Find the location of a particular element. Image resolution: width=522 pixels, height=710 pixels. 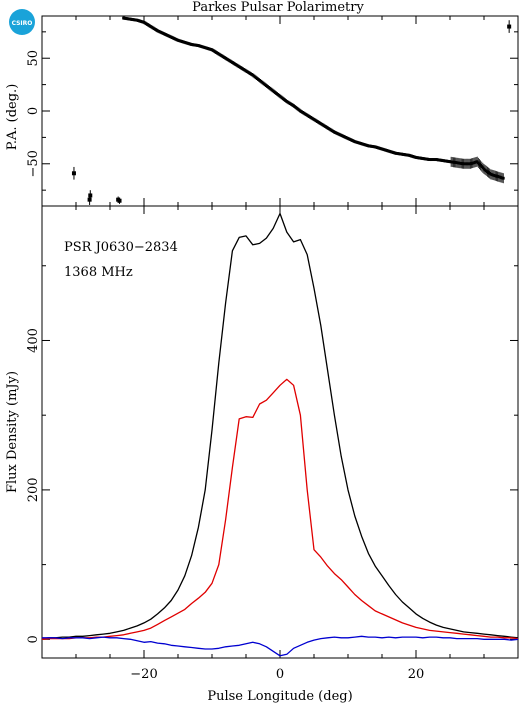

circular-profile-line is located at coordinates (280, 646).